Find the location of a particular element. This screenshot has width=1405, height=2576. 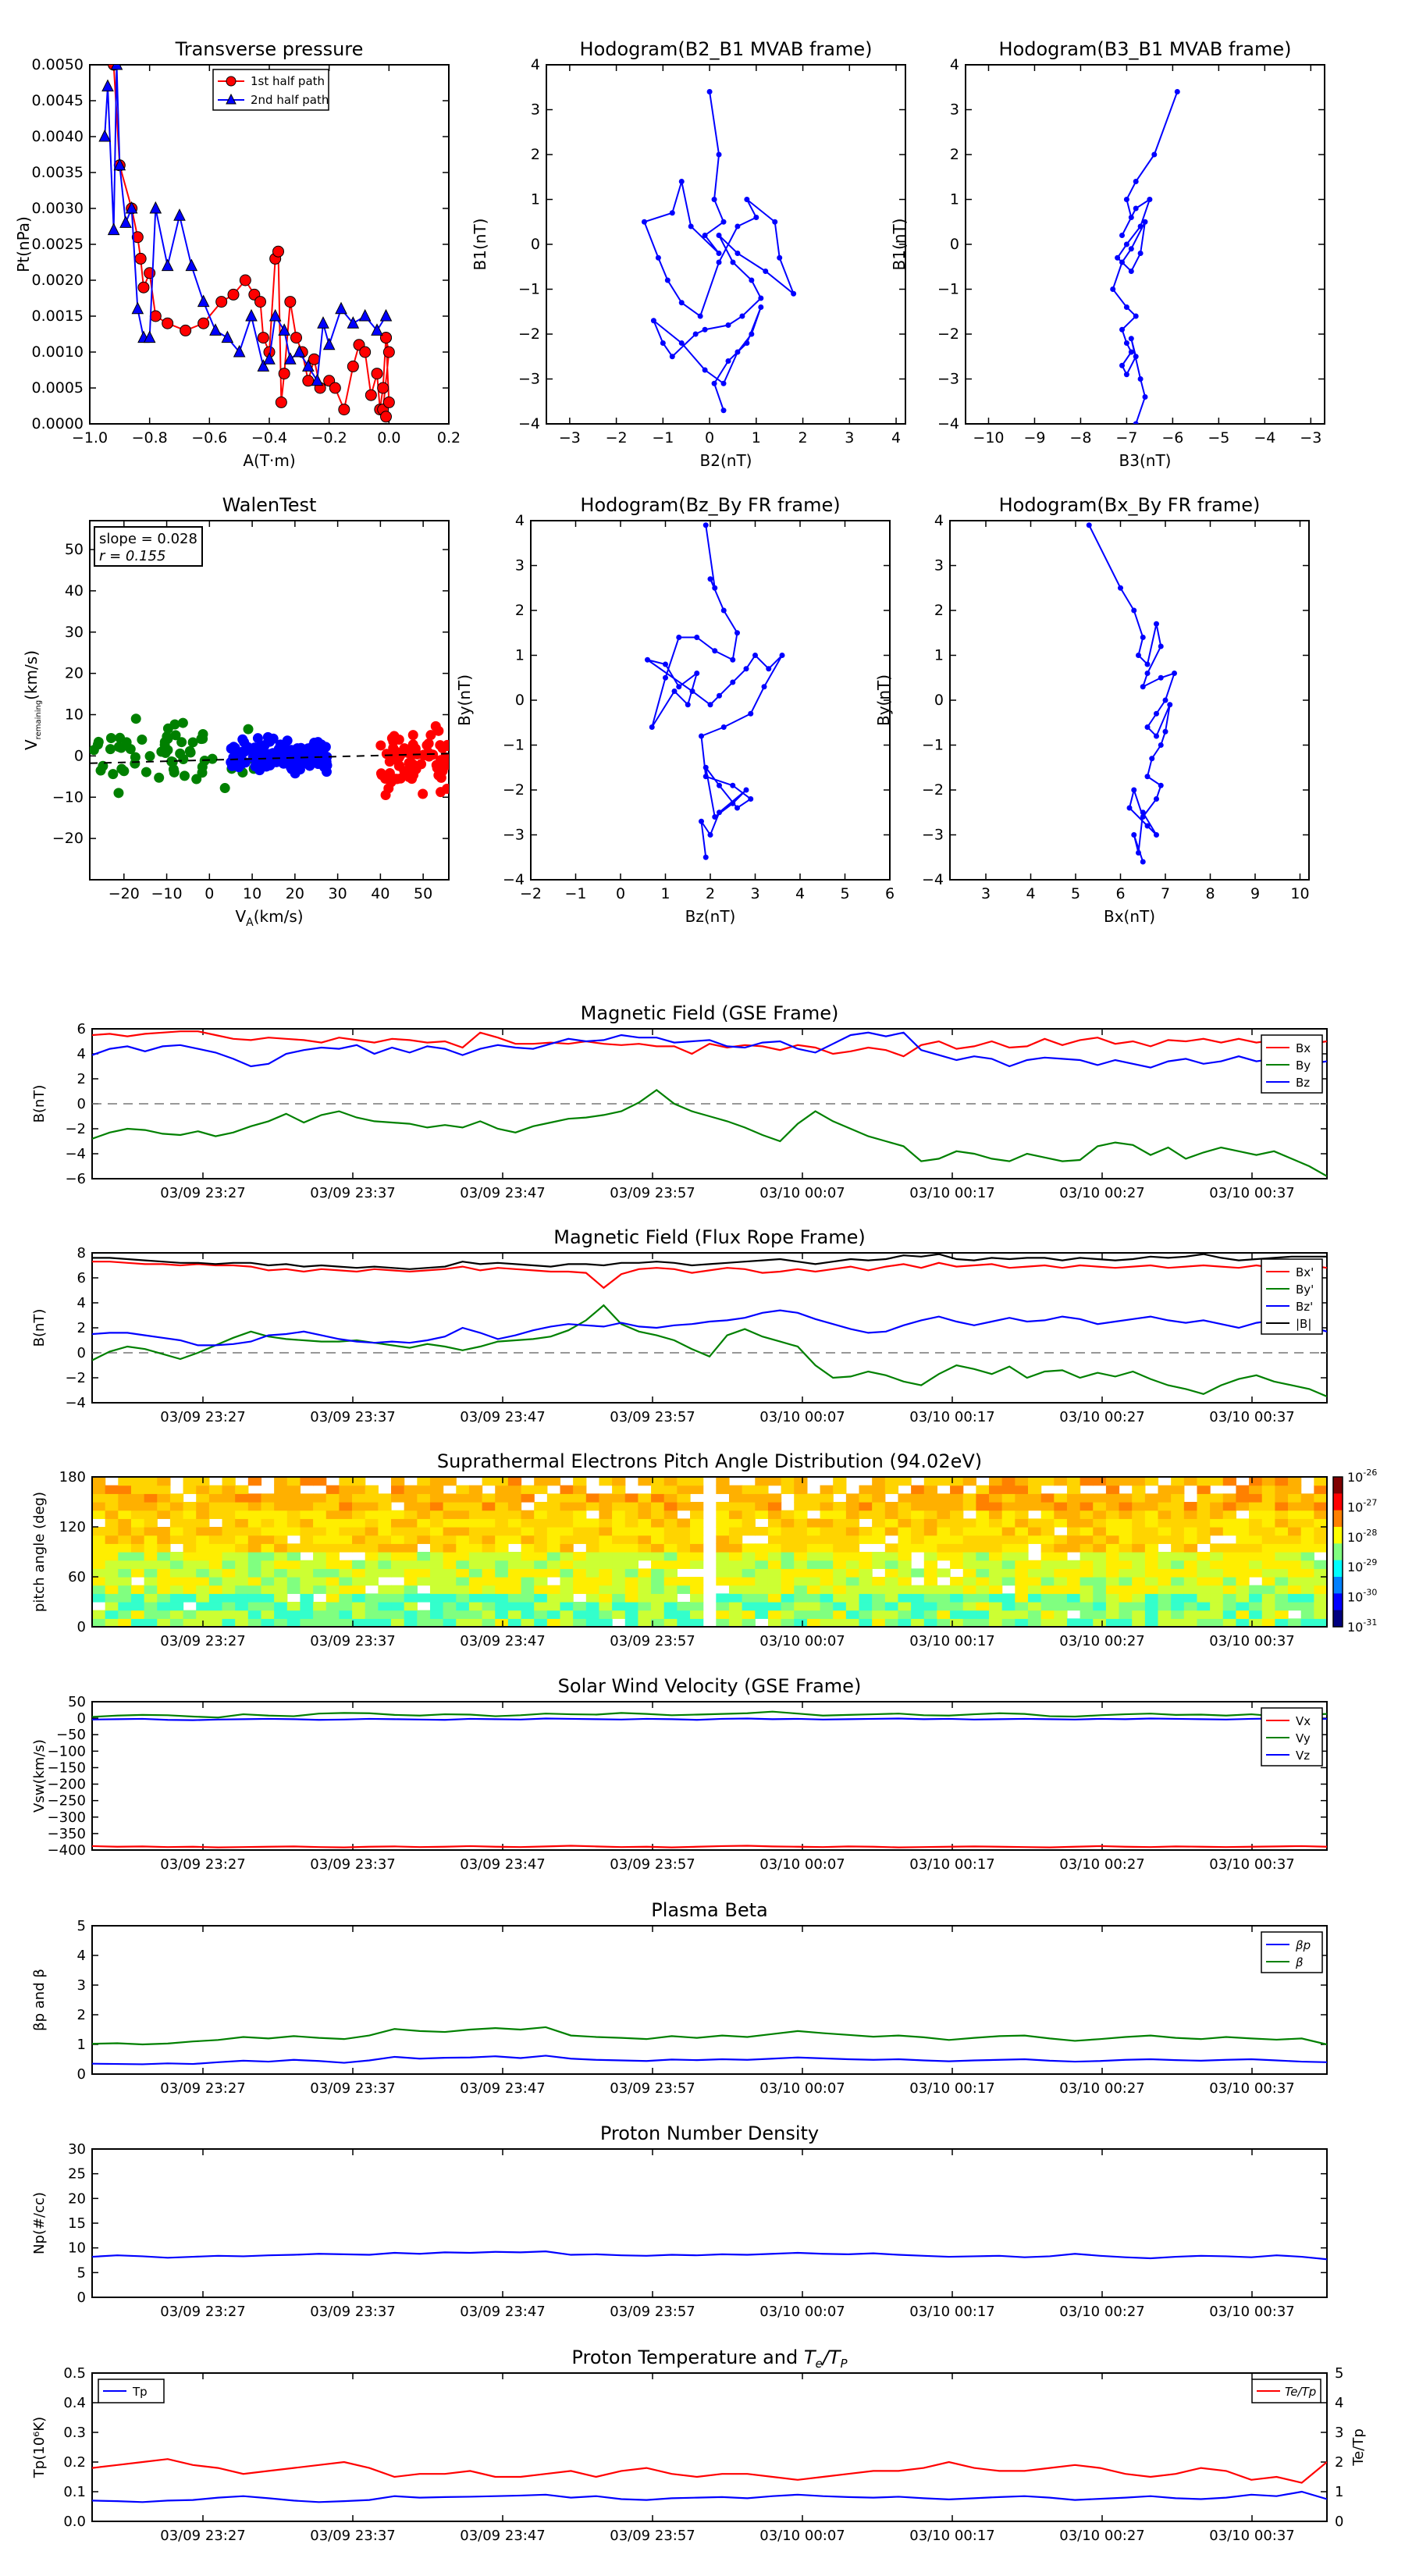

h1-ytick-label: 4 is located at coordinates (536, 64).